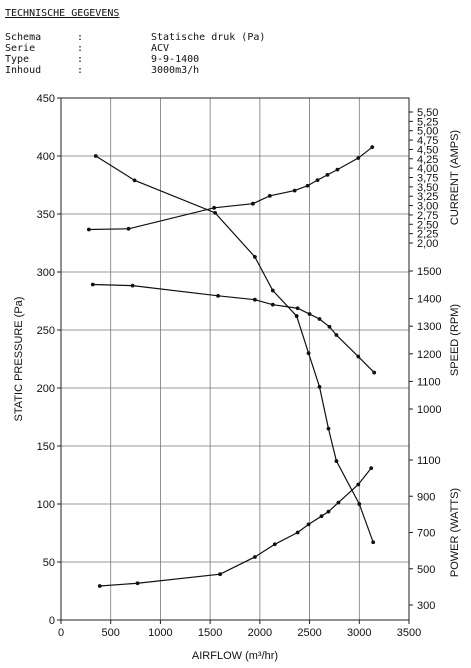  Describe the element at coordinates (309, 633) in the screenshot. I see `x-tick-label: 2500` at that location.